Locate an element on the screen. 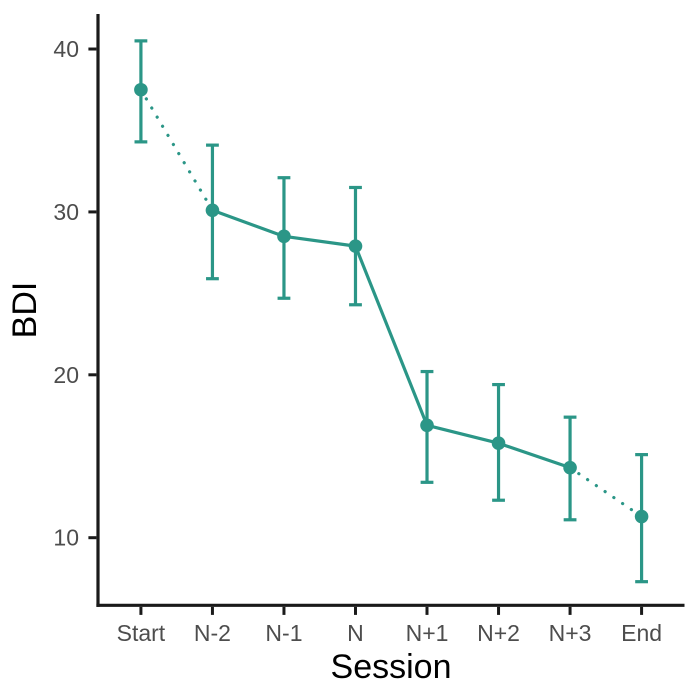  x-tick-label: Start is located at coordinates (141, 633).